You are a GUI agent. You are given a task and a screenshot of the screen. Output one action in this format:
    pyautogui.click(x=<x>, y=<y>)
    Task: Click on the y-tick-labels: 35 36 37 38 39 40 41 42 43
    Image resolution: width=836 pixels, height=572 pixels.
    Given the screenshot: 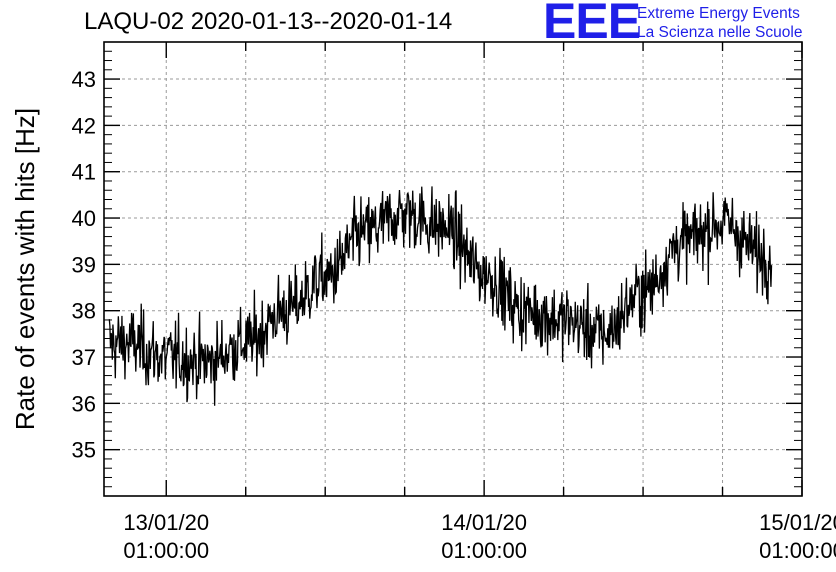 What is the action you would take?
    pyautogui.click(x=84, y=265)
    